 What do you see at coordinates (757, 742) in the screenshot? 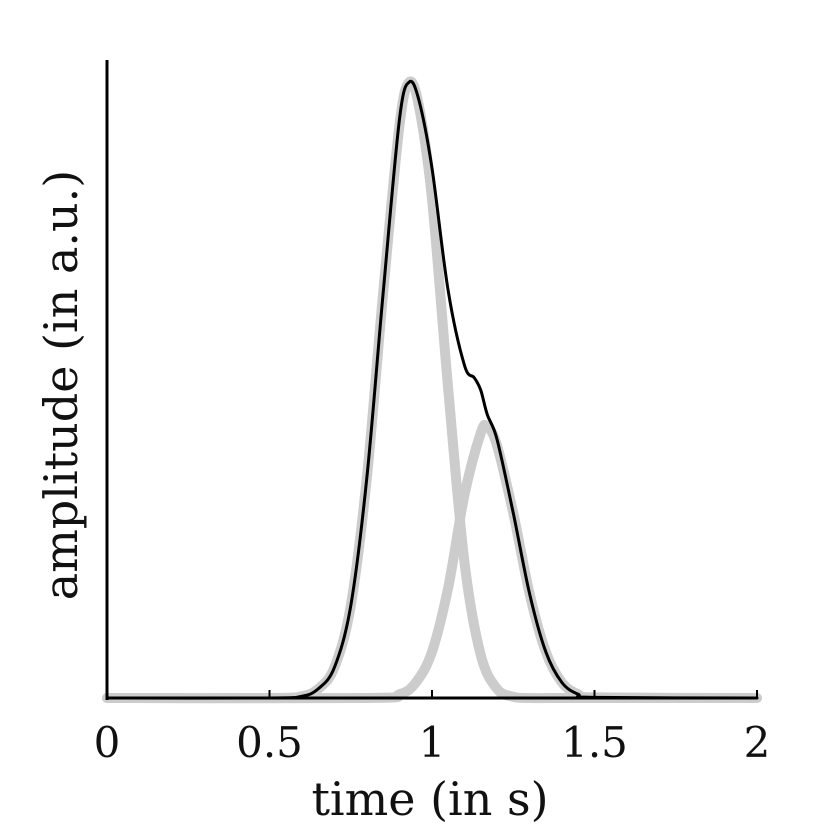
I see `x-tick-label: 2` at bounding box center [757, 742].